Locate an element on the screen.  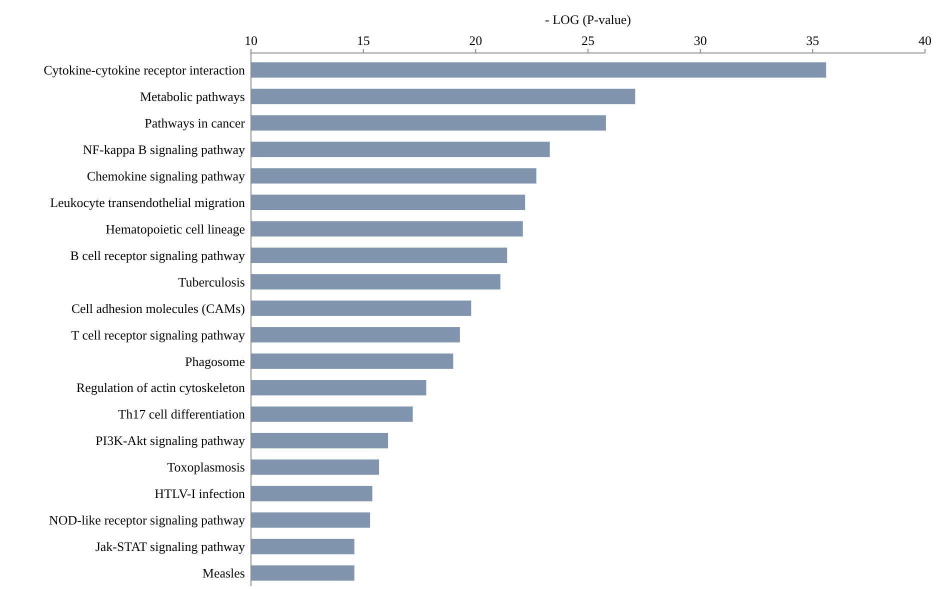
y-tick-label: Leukocyte transendothelial migration is located at coordinates (148, 202).